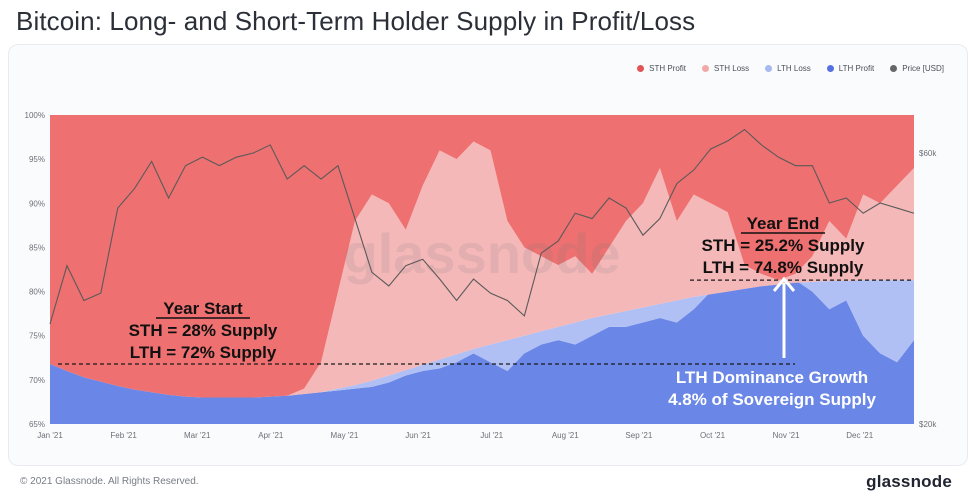  What do you see at coordinates (37, 203) in the screenshot?
I see `y-tick-label: 90%` at bounding box center [37, 203].